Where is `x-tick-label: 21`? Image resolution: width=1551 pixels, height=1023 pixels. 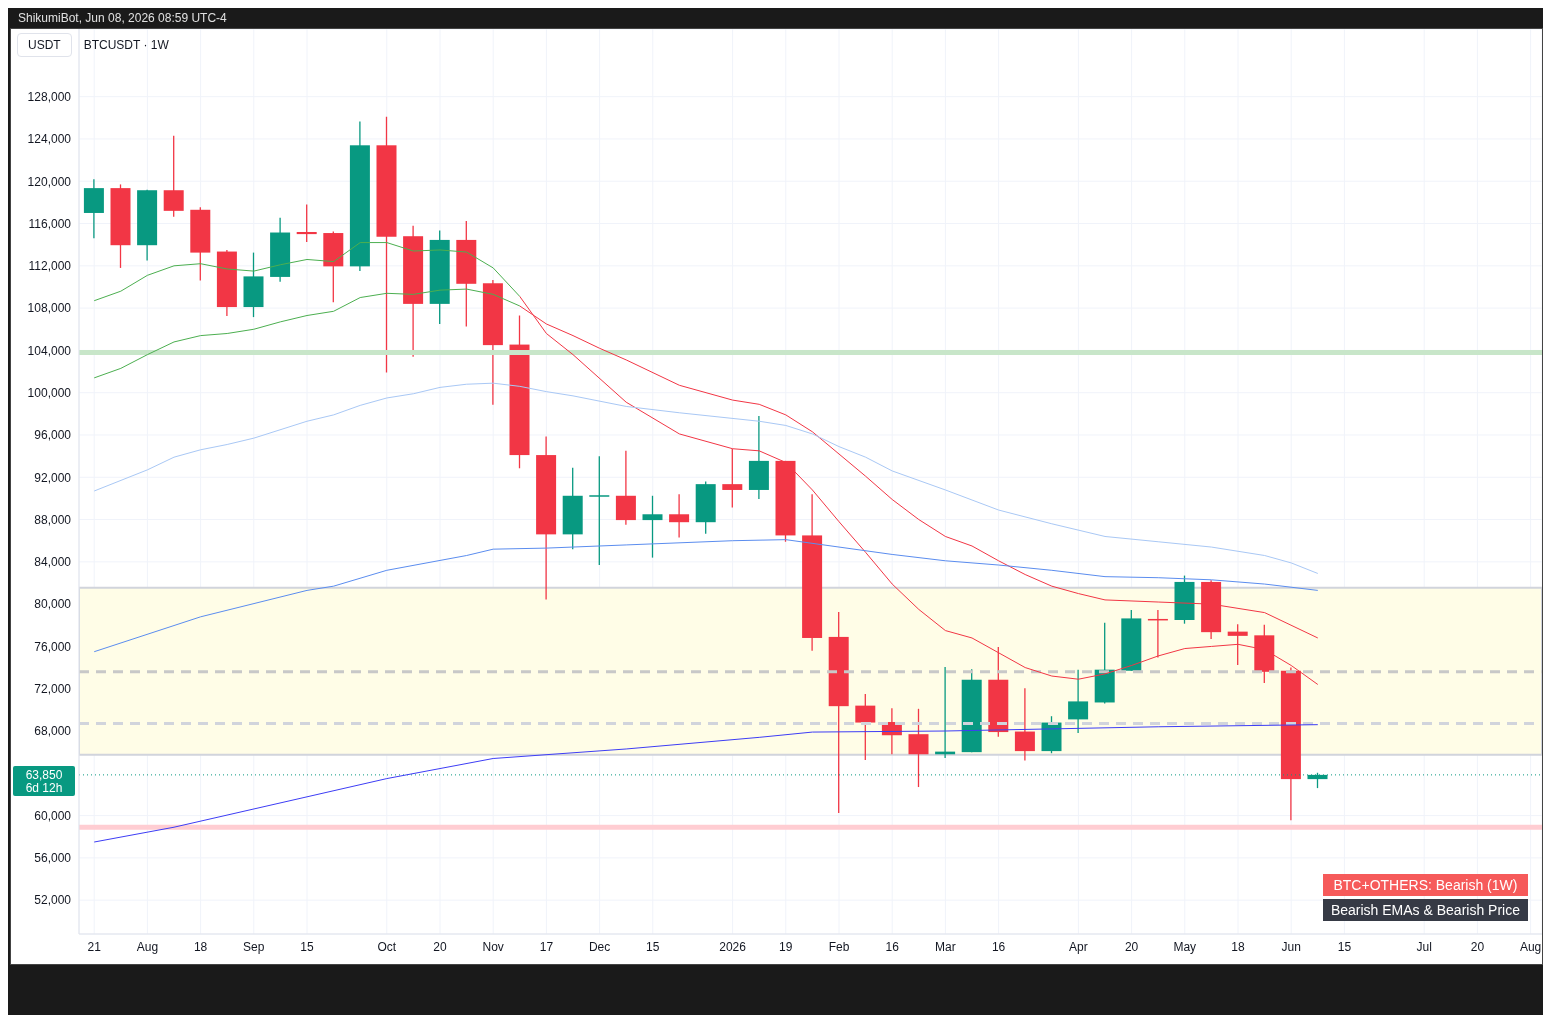
x-tick-label: 21 is located at coordinates (94, 946).